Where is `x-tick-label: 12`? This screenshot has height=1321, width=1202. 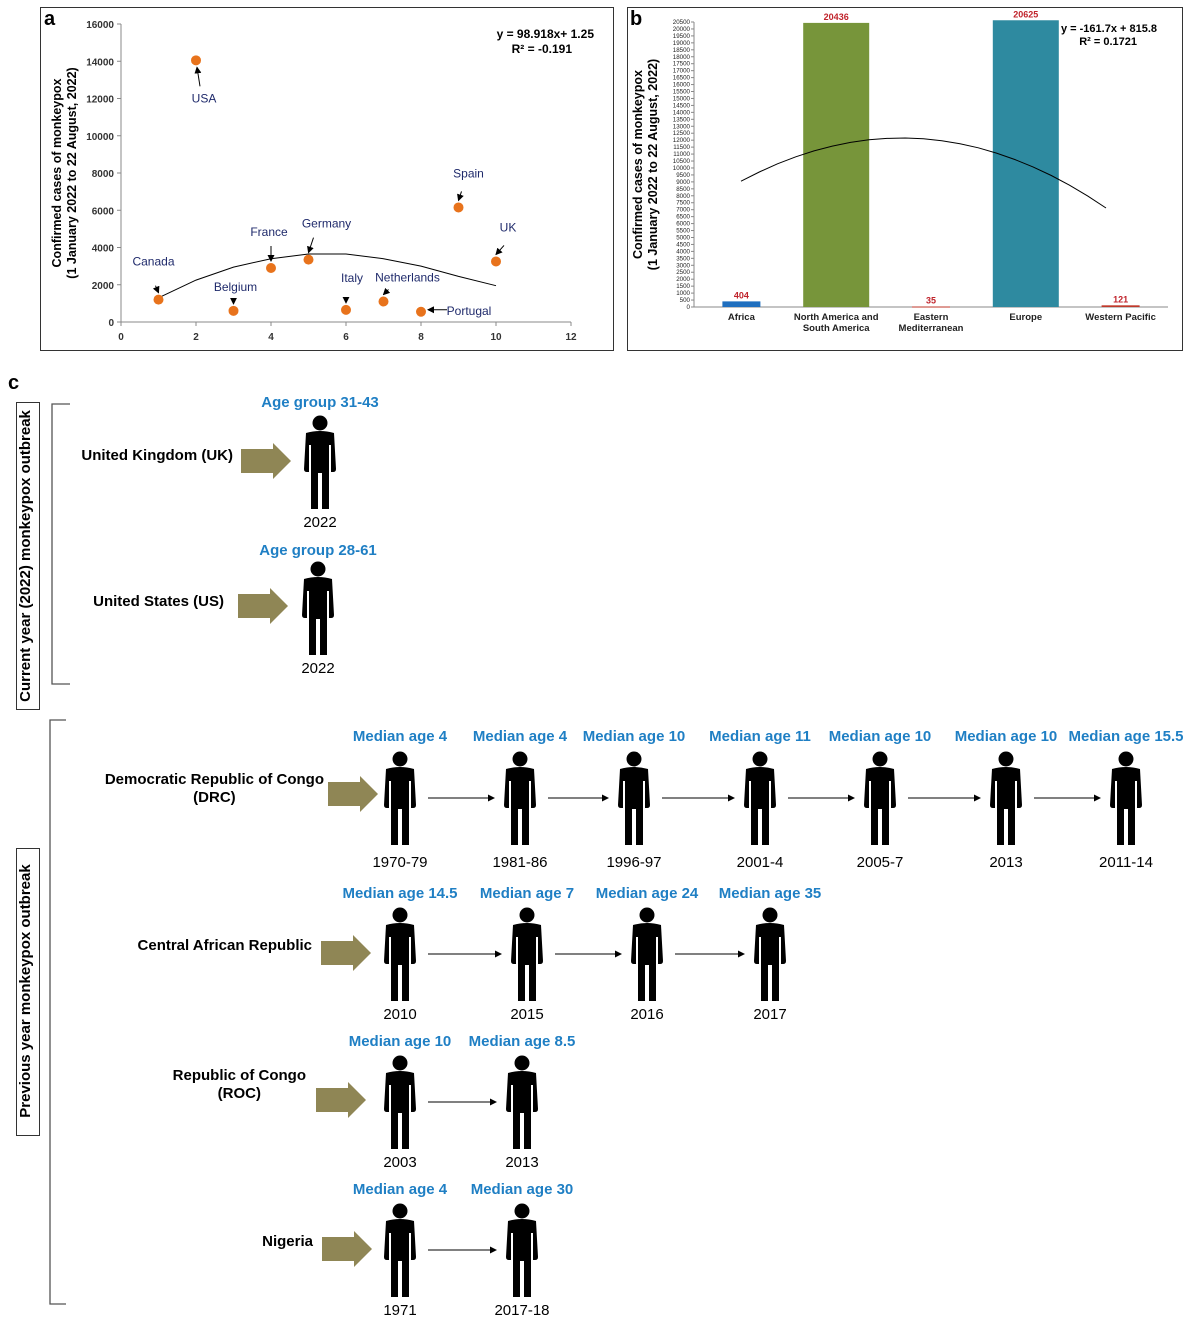
x-tick-label: 12 is located at coordinates (571, 337).